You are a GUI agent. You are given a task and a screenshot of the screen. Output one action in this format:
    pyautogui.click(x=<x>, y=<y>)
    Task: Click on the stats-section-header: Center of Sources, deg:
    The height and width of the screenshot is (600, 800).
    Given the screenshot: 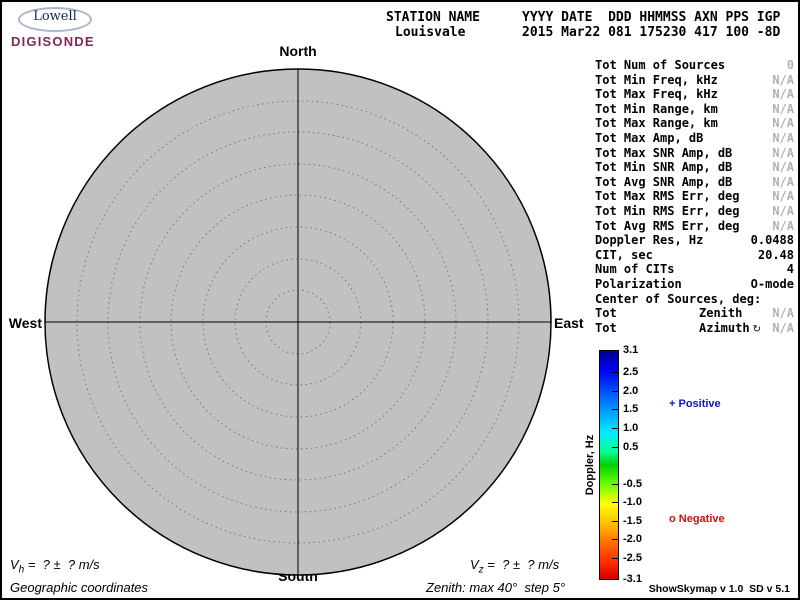 What is the action you would take?
    pyautogui.click(x=694, y=299)
    